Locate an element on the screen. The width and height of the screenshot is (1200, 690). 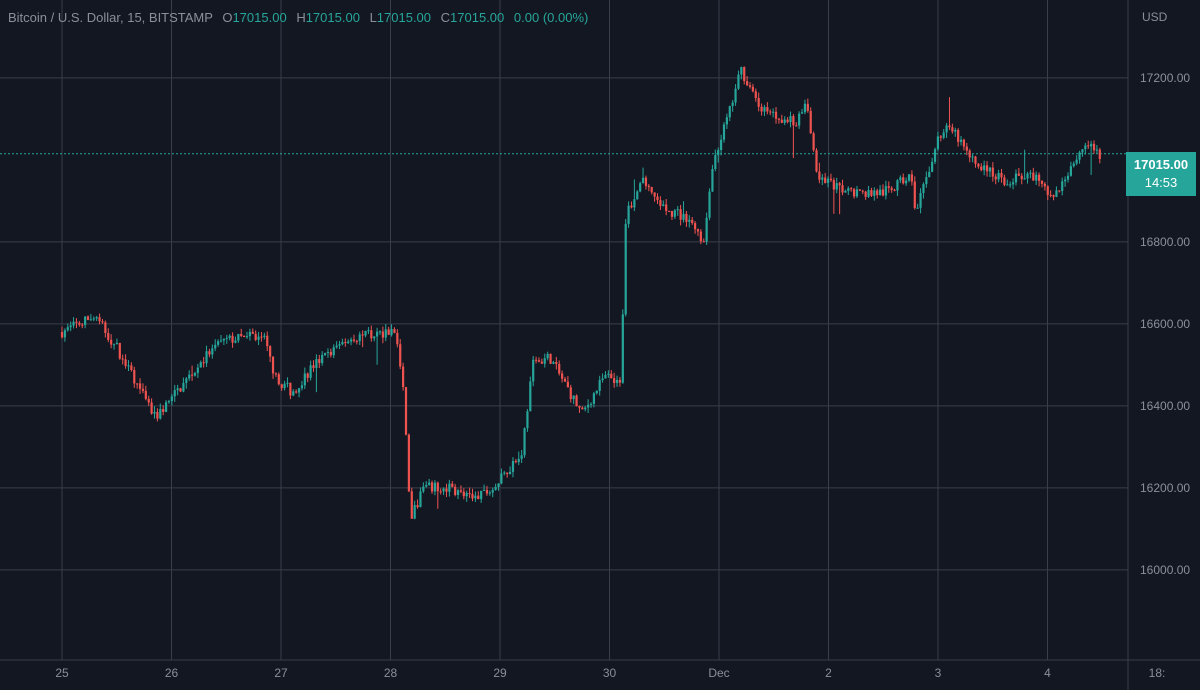
y-tick-label: 17200.00 is located at coordinates (1165, 78).